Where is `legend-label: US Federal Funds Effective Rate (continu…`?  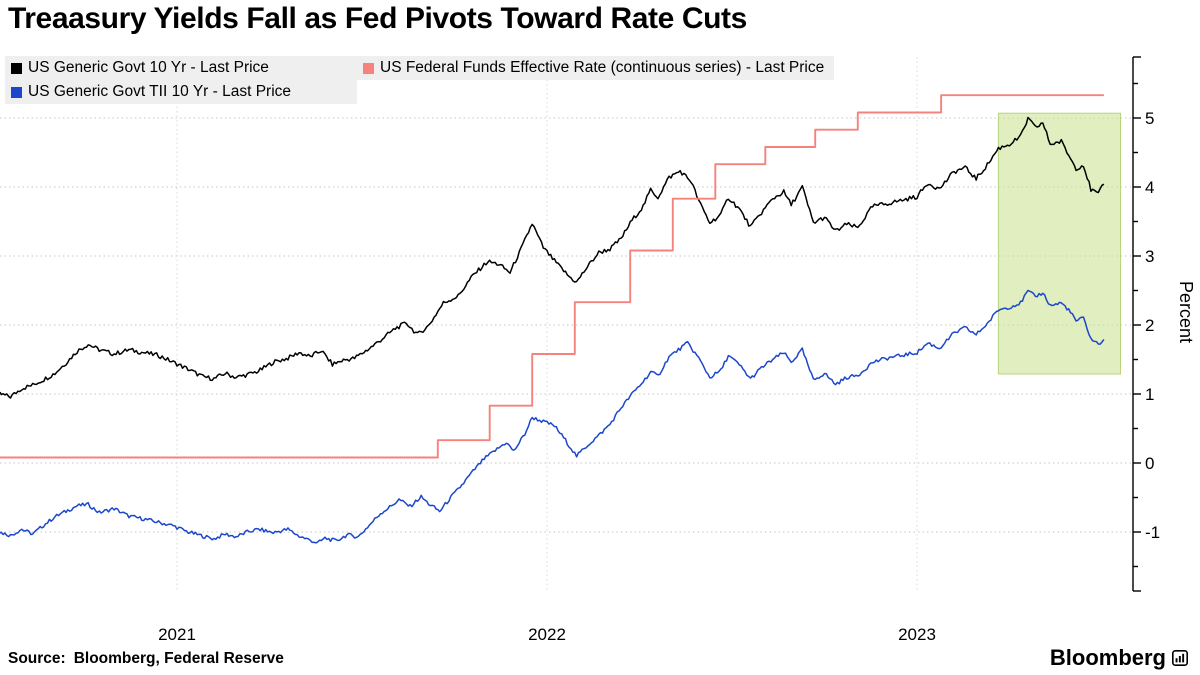 legend-label: US Federal Funds Effective Rate (continu… is located at coordinates (602, 67).